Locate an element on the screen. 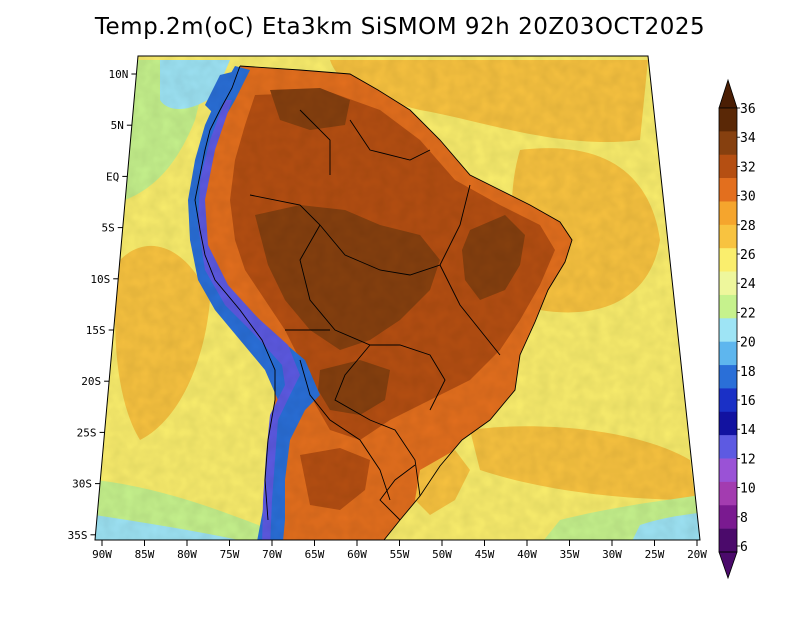 The image size is (800, 618). colorbar-frame is located at coordinates (728, 330).